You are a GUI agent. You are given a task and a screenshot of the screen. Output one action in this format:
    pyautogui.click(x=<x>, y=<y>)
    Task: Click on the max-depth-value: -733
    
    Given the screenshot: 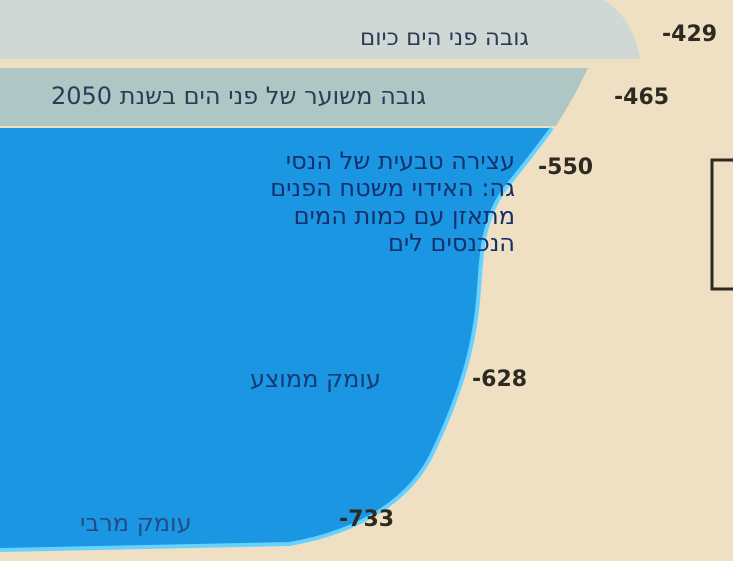 What is the action you would take?
    pyautogui.click(x=366, y=520)
    